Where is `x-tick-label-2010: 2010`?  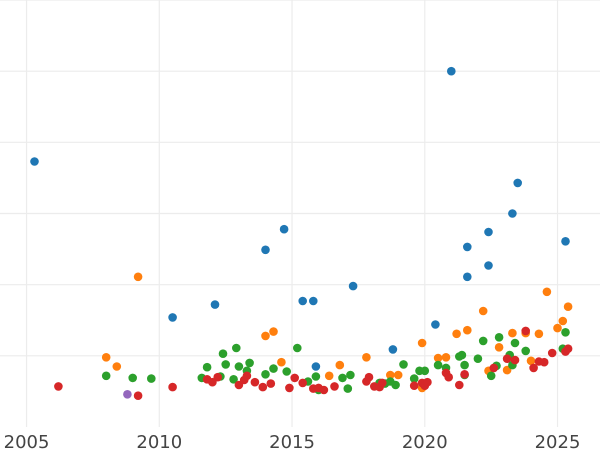 x-tick-label-2010: 2010 is located at coordinates (159, 441).